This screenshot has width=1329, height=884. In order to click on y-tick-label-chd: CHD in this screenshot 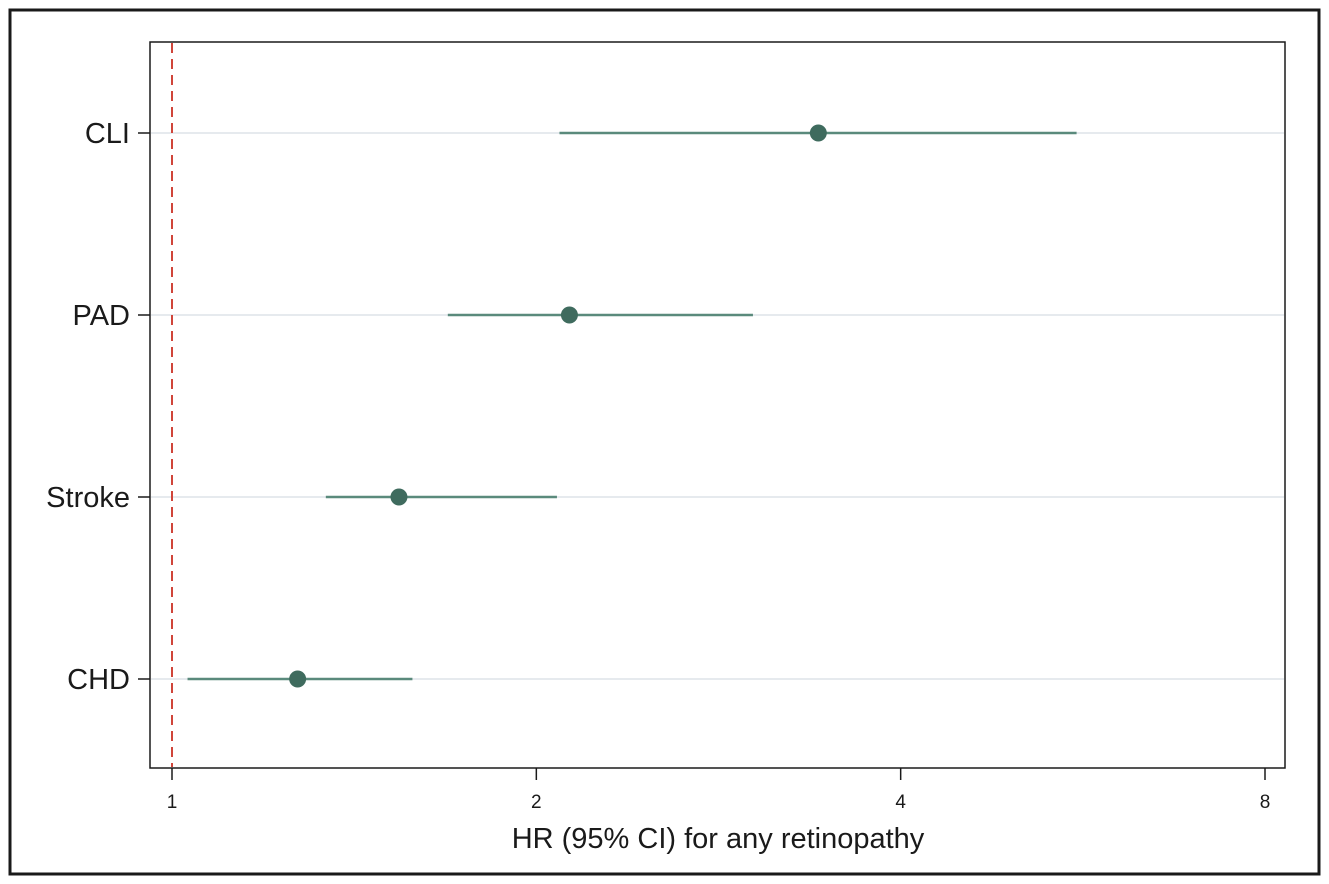, I will do `click(98, 680)`.